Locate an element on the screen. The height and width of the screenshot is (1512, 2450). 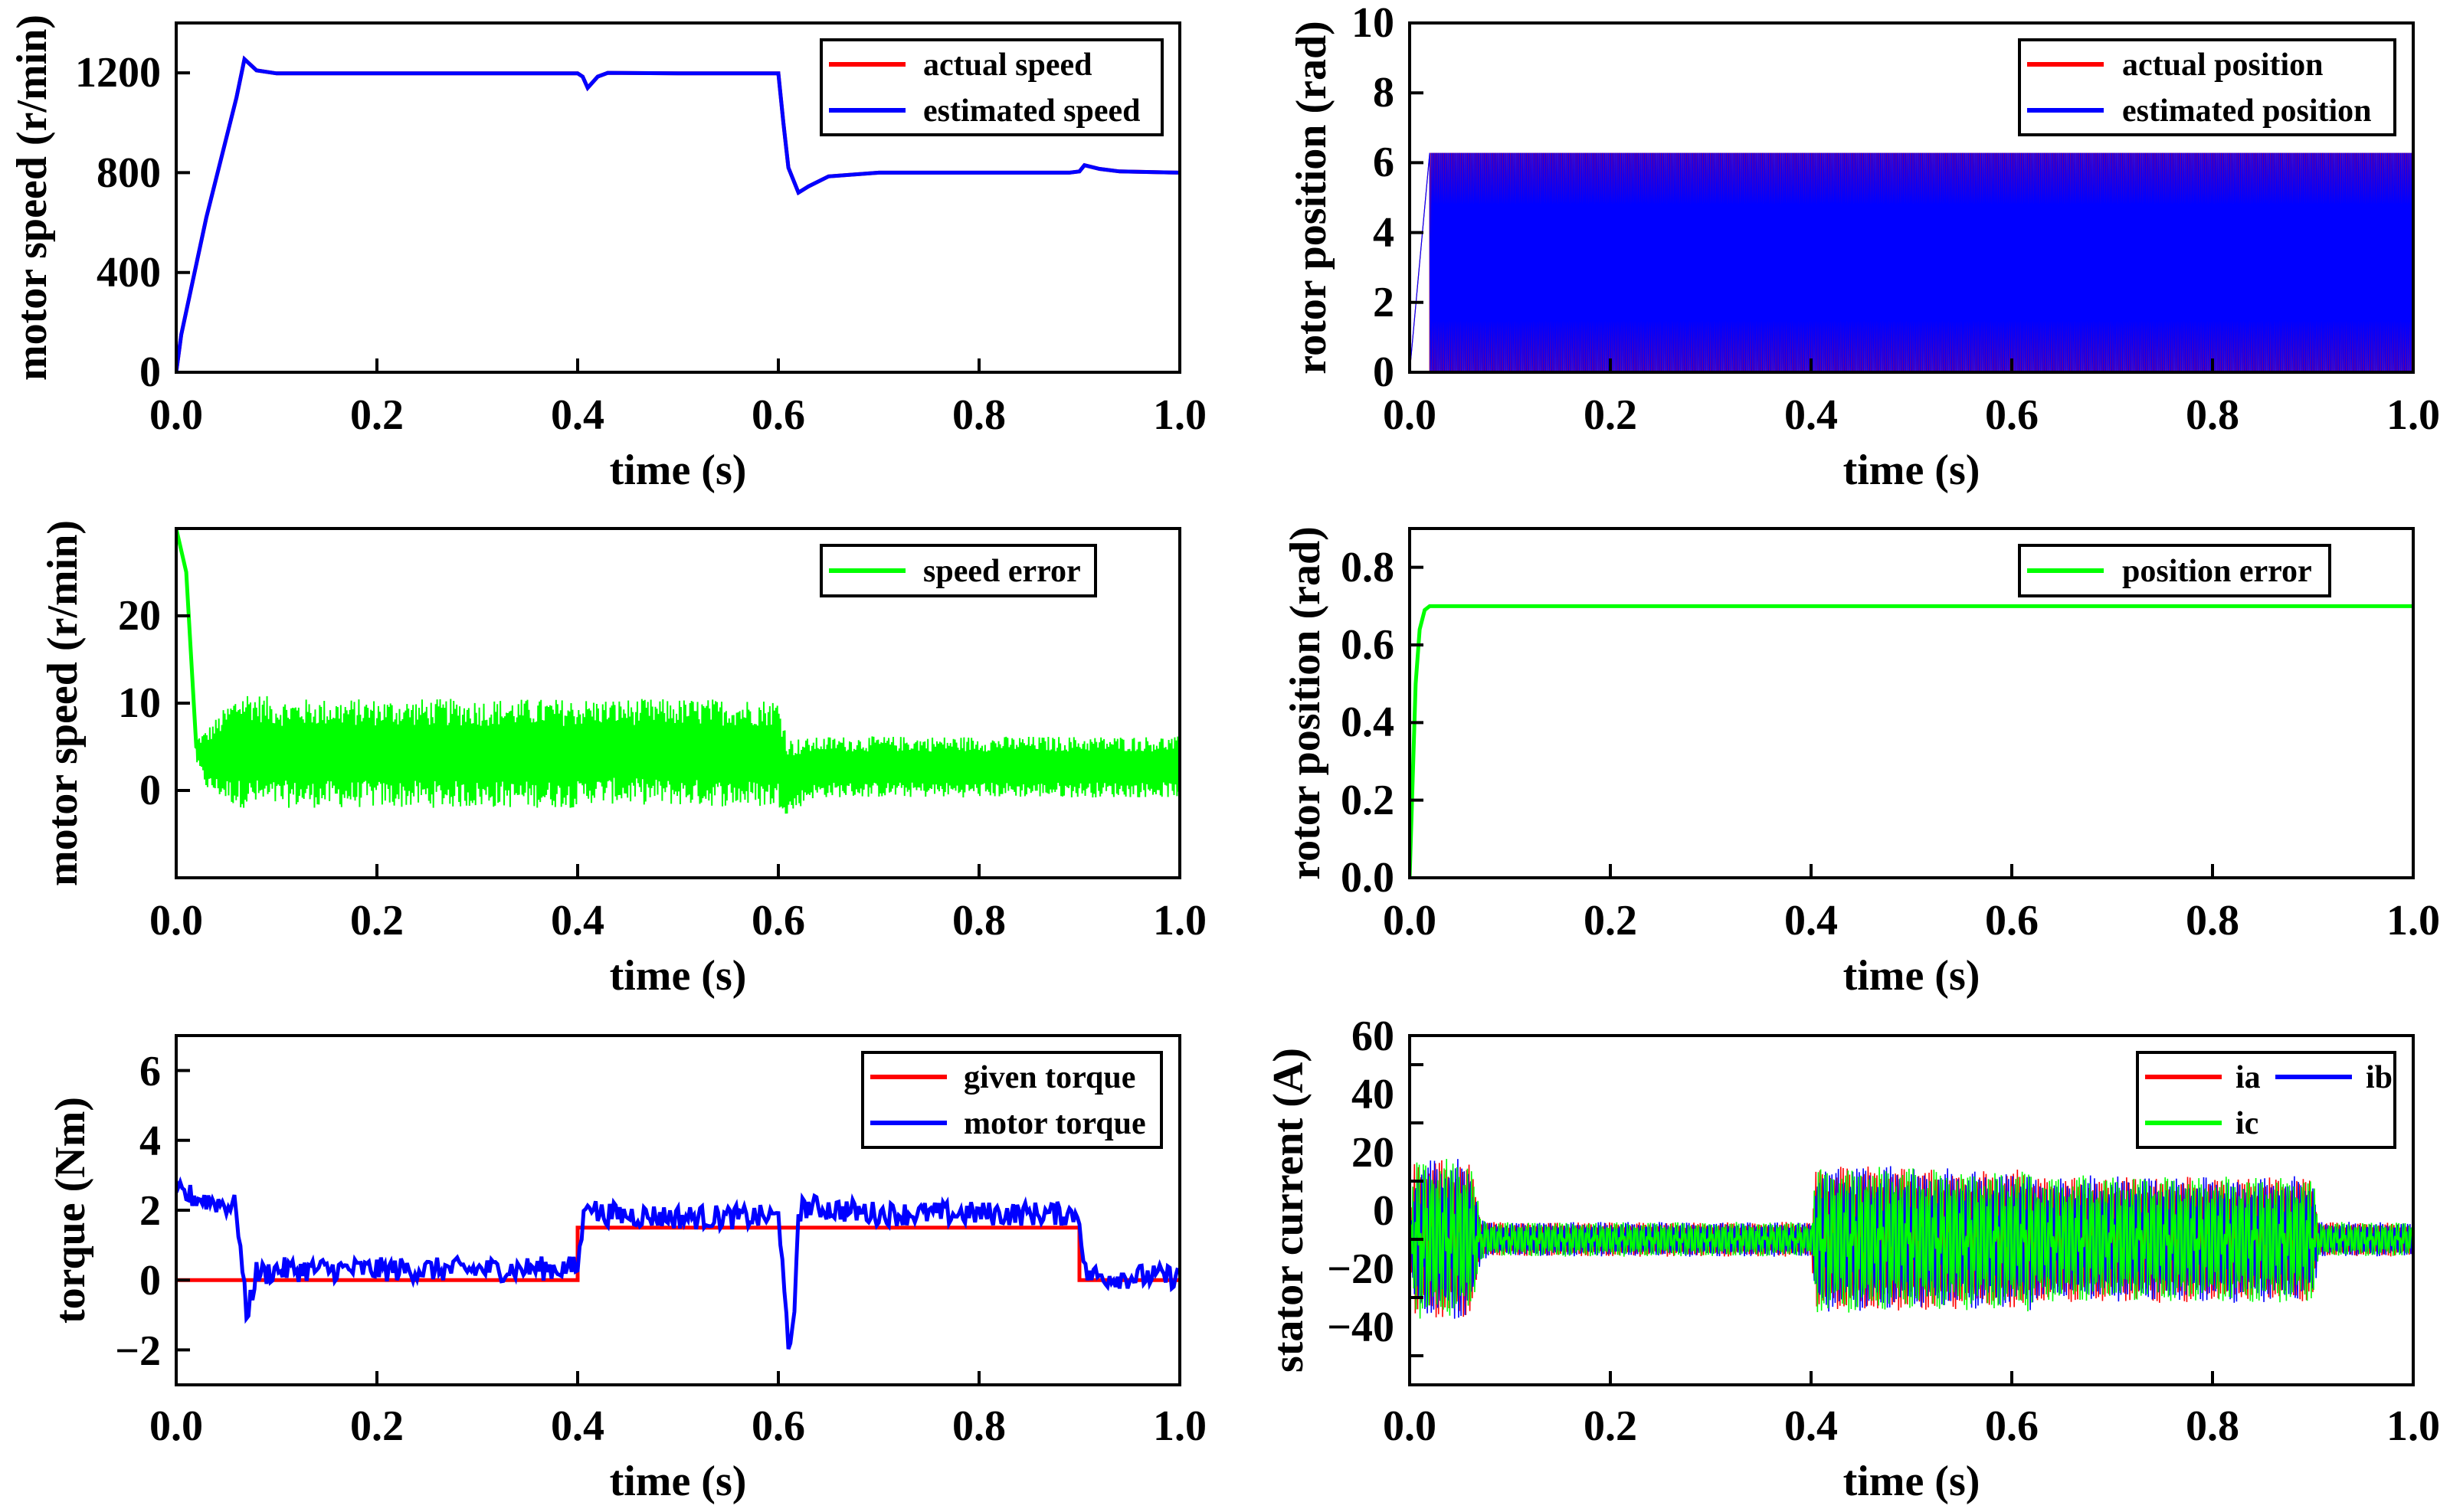
speed-error-plot-area is located at coordinates (678, 703).